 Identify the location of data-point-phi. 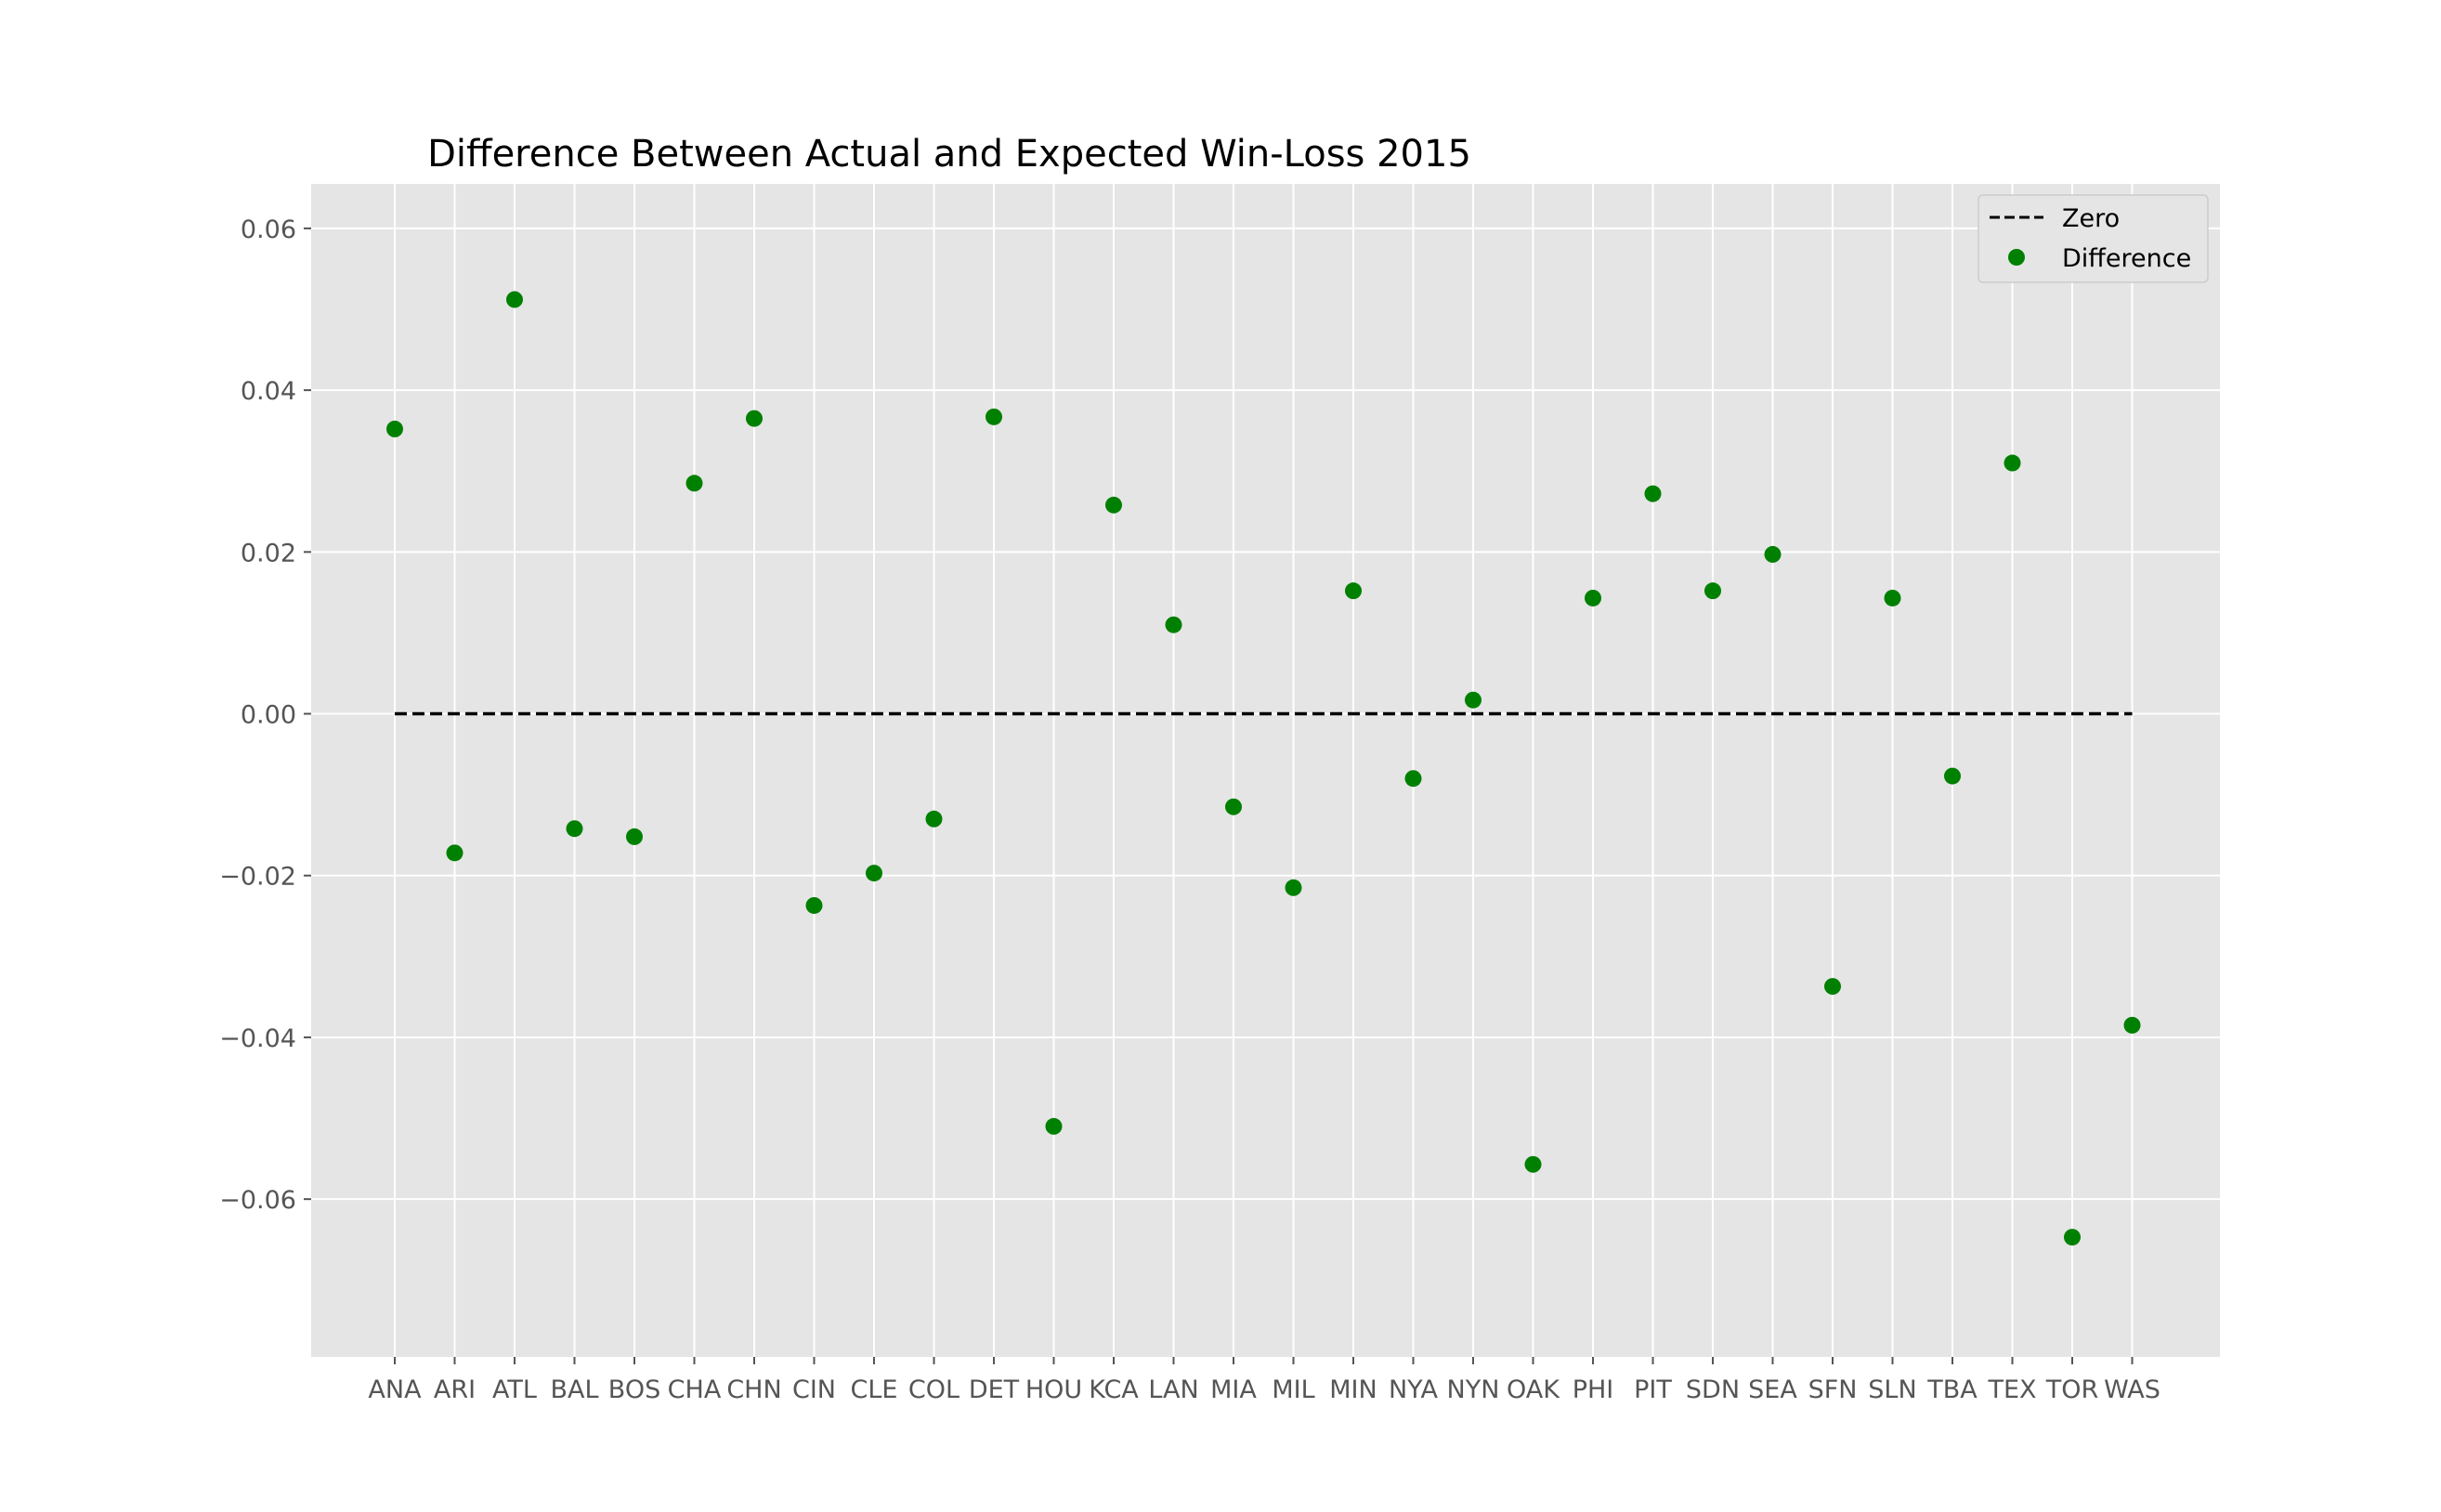
(1593, 598).